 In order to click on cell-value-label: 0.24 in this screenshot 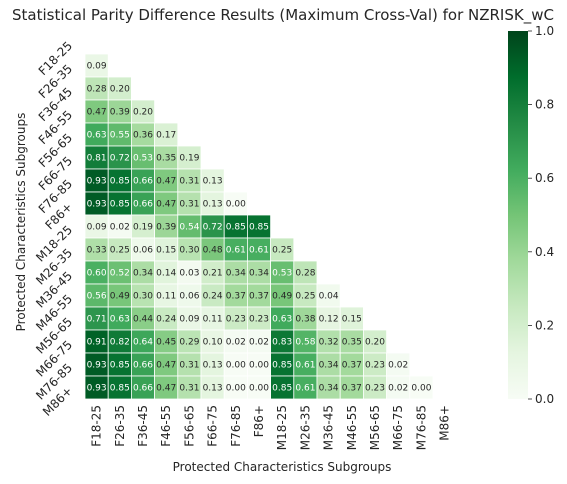, I will do `click(213, 297)`.